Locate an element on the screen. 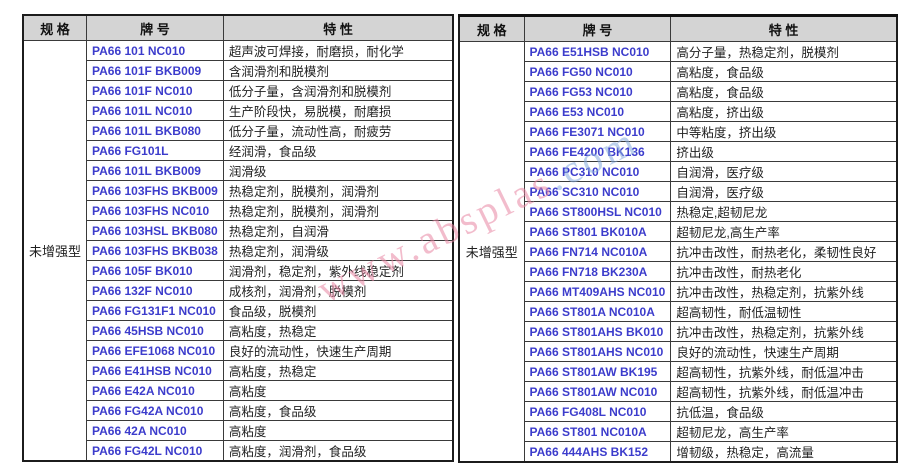  feature-cell: 超韧尼龙，高生产率 is located at coordinates (784, 431).